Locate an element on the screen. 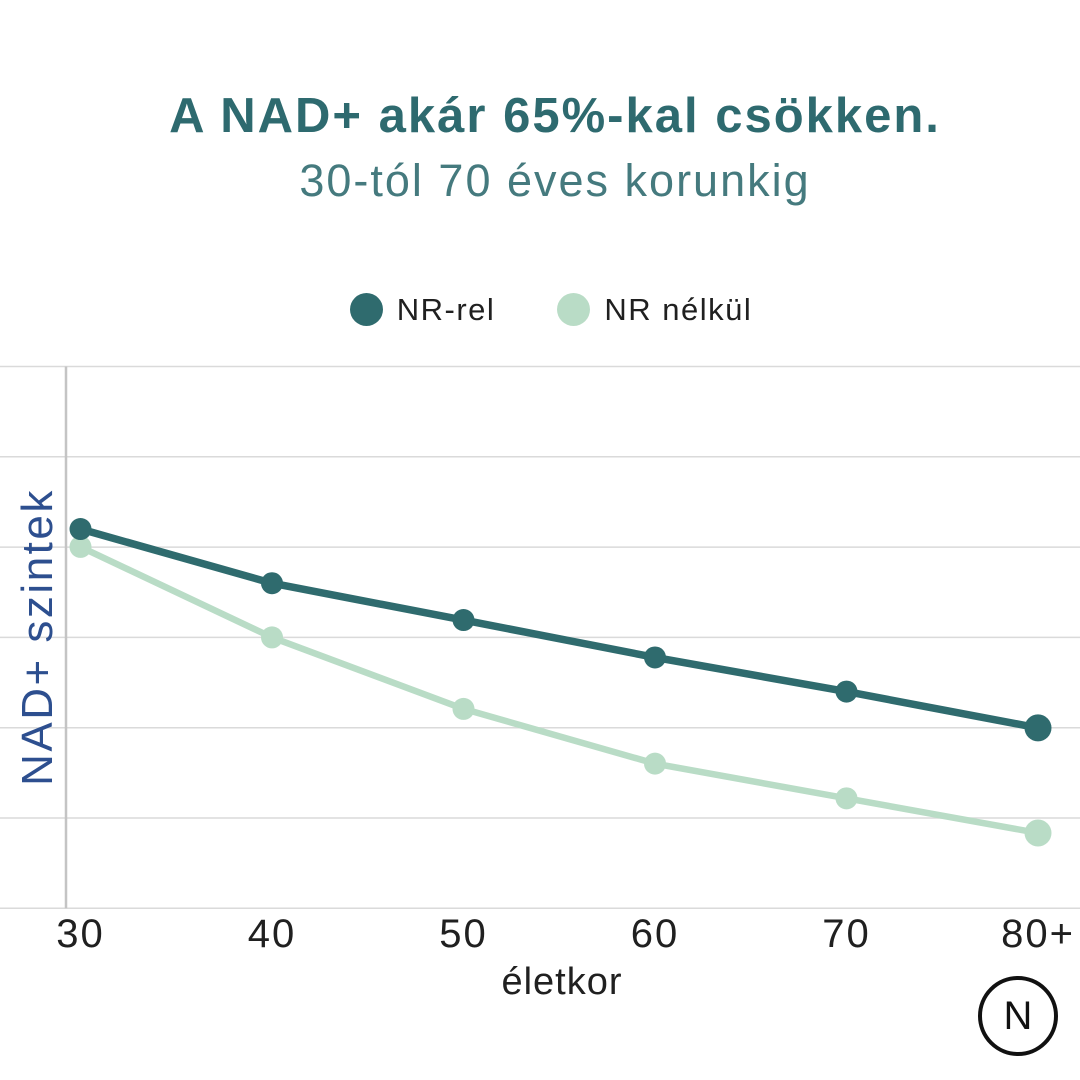 Image resolution: width=1080 pixels, height=1080 pixels. legend-item-nr-rel: NR-rel is located at coordinates (422, 309).